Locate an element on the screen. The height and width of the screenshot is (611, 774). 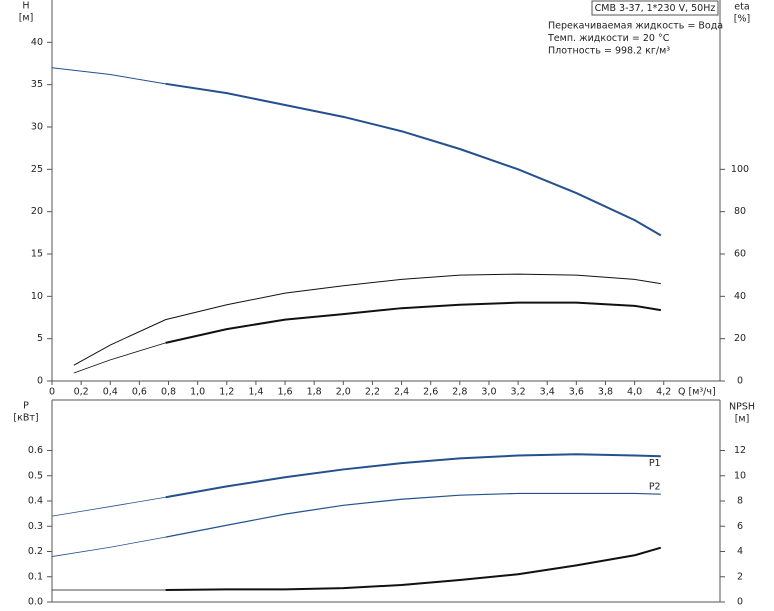
x-tick-label: 0 is located at coordinates (52, 392).